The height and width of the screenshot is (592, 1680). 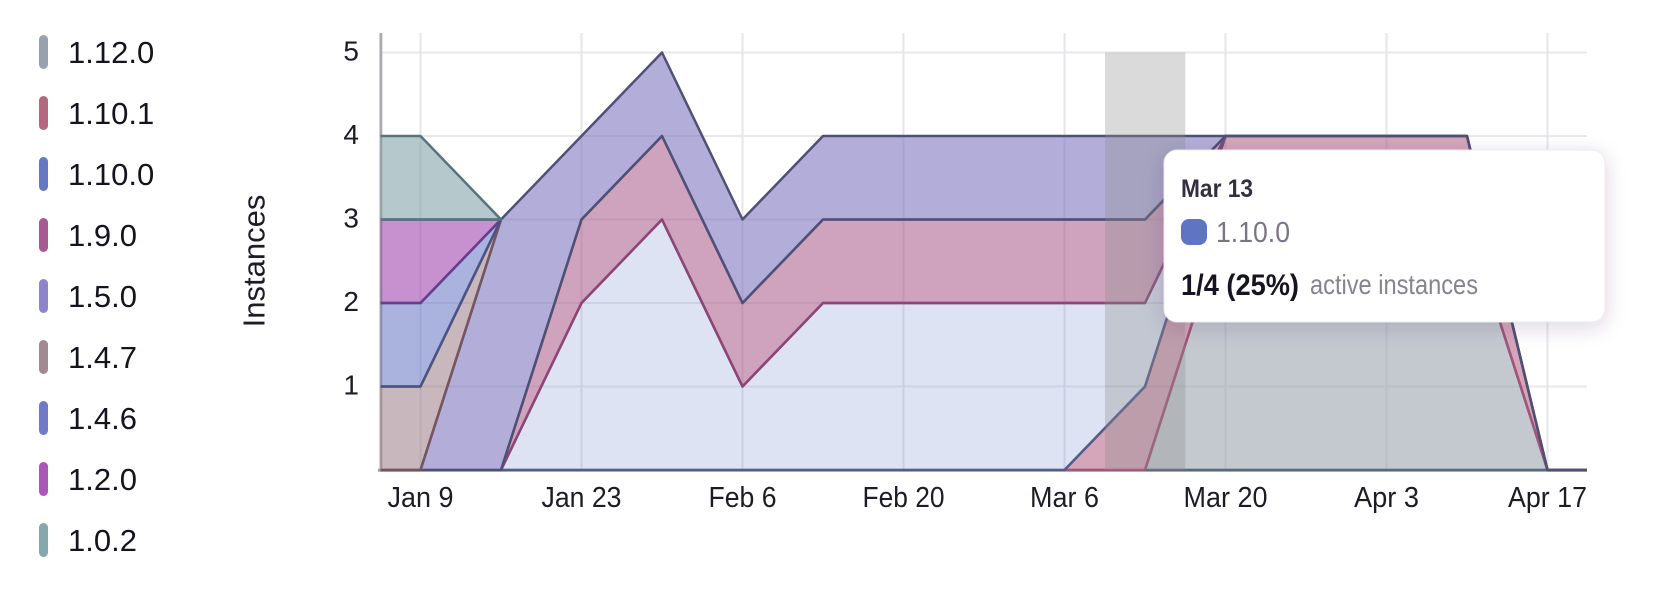 What do you see at coordinates (102, 296) in the screenshot?
I see `svg-text: 1.5.0` at bounding box center [102, 296].